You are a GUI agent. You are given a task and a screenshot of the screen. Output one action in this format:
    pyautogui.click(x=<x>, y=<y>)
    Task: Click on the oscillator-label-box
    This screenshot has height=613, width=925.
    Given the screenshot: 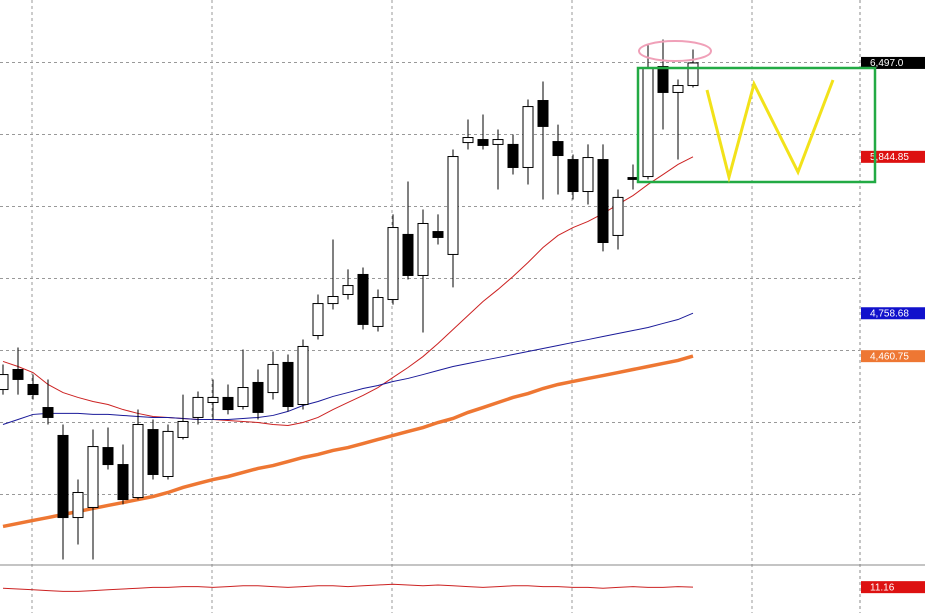 What is the action you would take?
    pyautogui.click(x=893, y=587)
    